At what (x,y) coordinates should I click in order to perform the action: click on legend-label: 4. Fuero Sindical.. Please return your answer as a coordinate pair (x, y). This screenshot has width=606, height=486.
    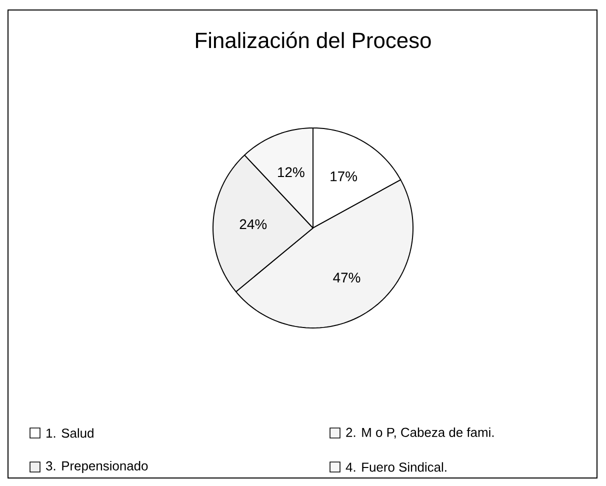
    Looking at the image, I should click on (396, 467).